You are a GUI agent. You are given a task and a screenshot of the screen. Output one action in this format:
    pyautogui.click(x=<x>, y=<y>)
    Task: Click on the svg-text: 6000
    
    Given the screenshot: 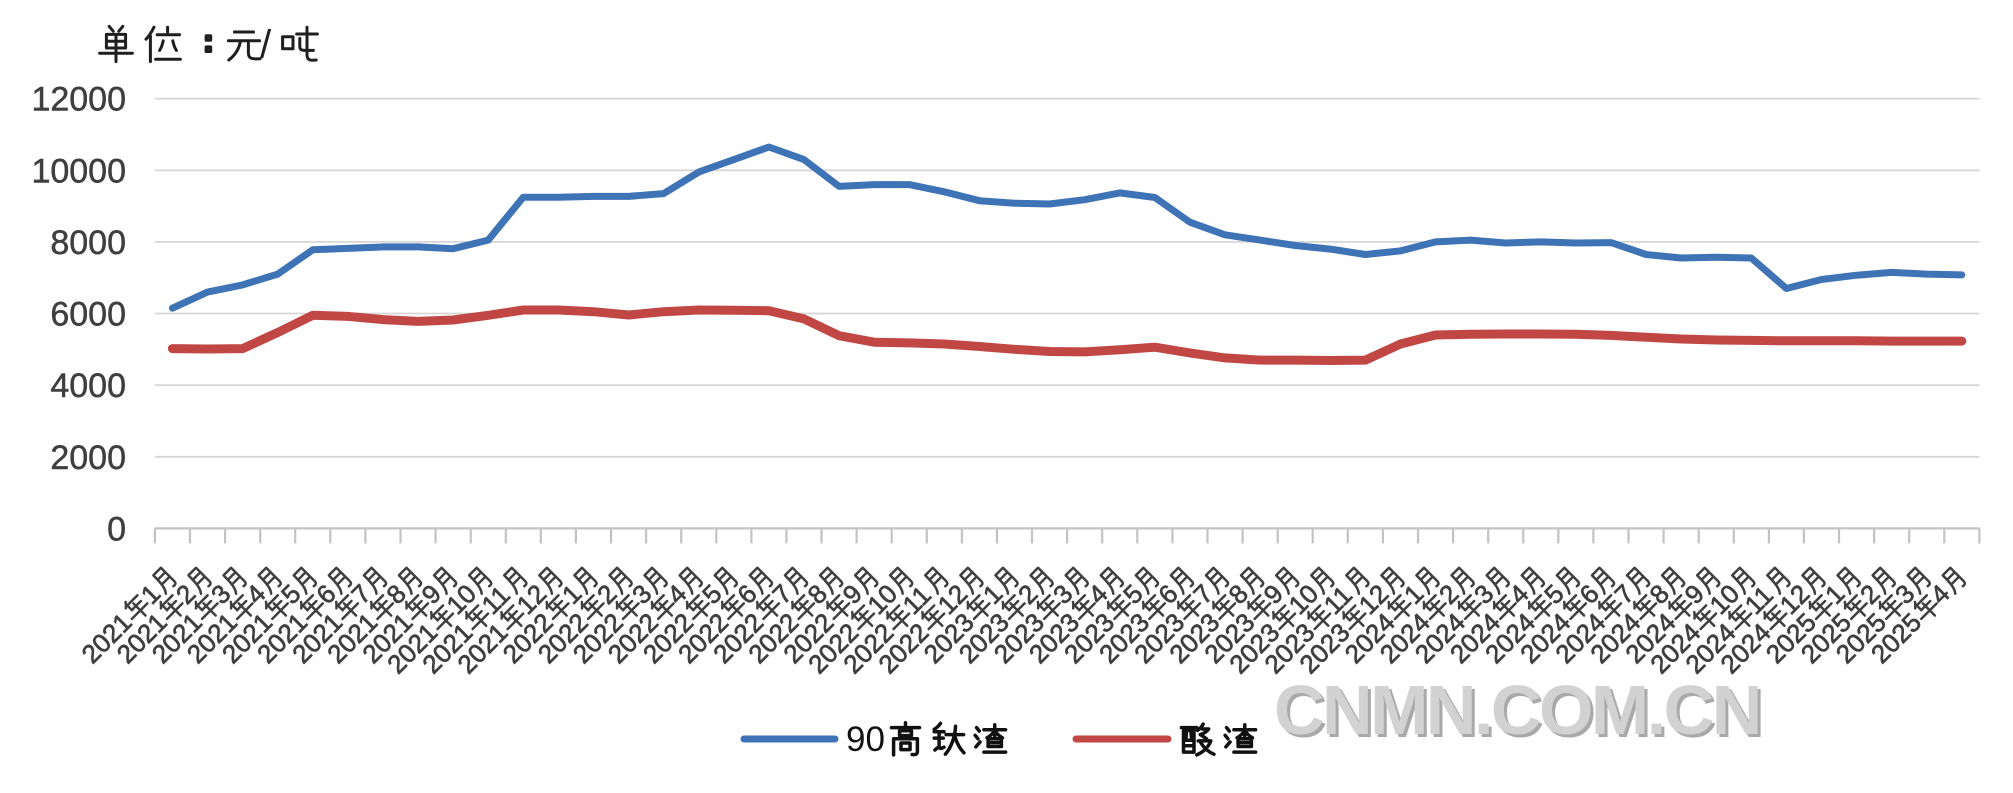 What is the action you would take?
    pyautogui.click(x=88, y=315)
    